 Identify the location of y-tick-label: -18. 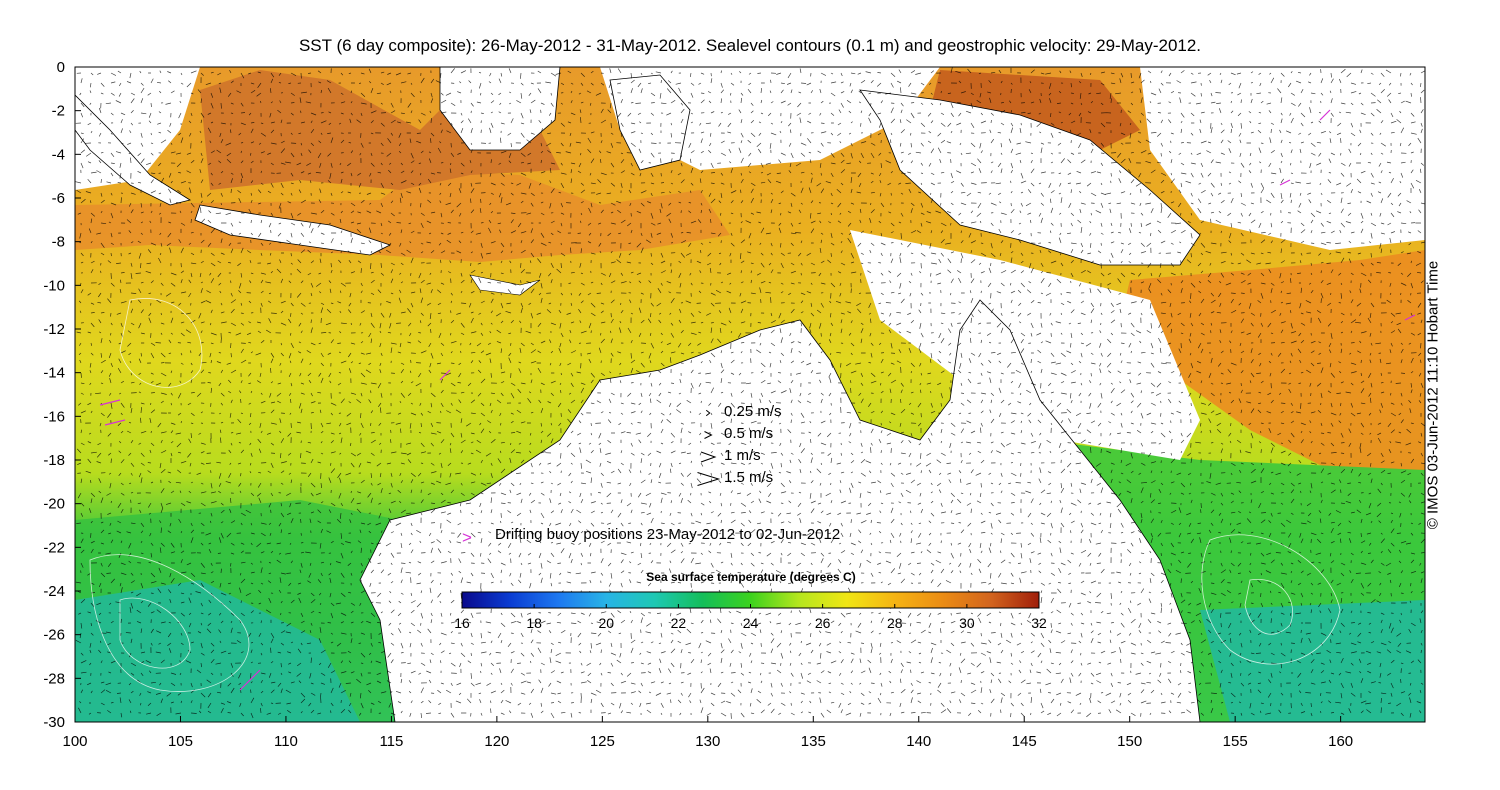
(54, 460).